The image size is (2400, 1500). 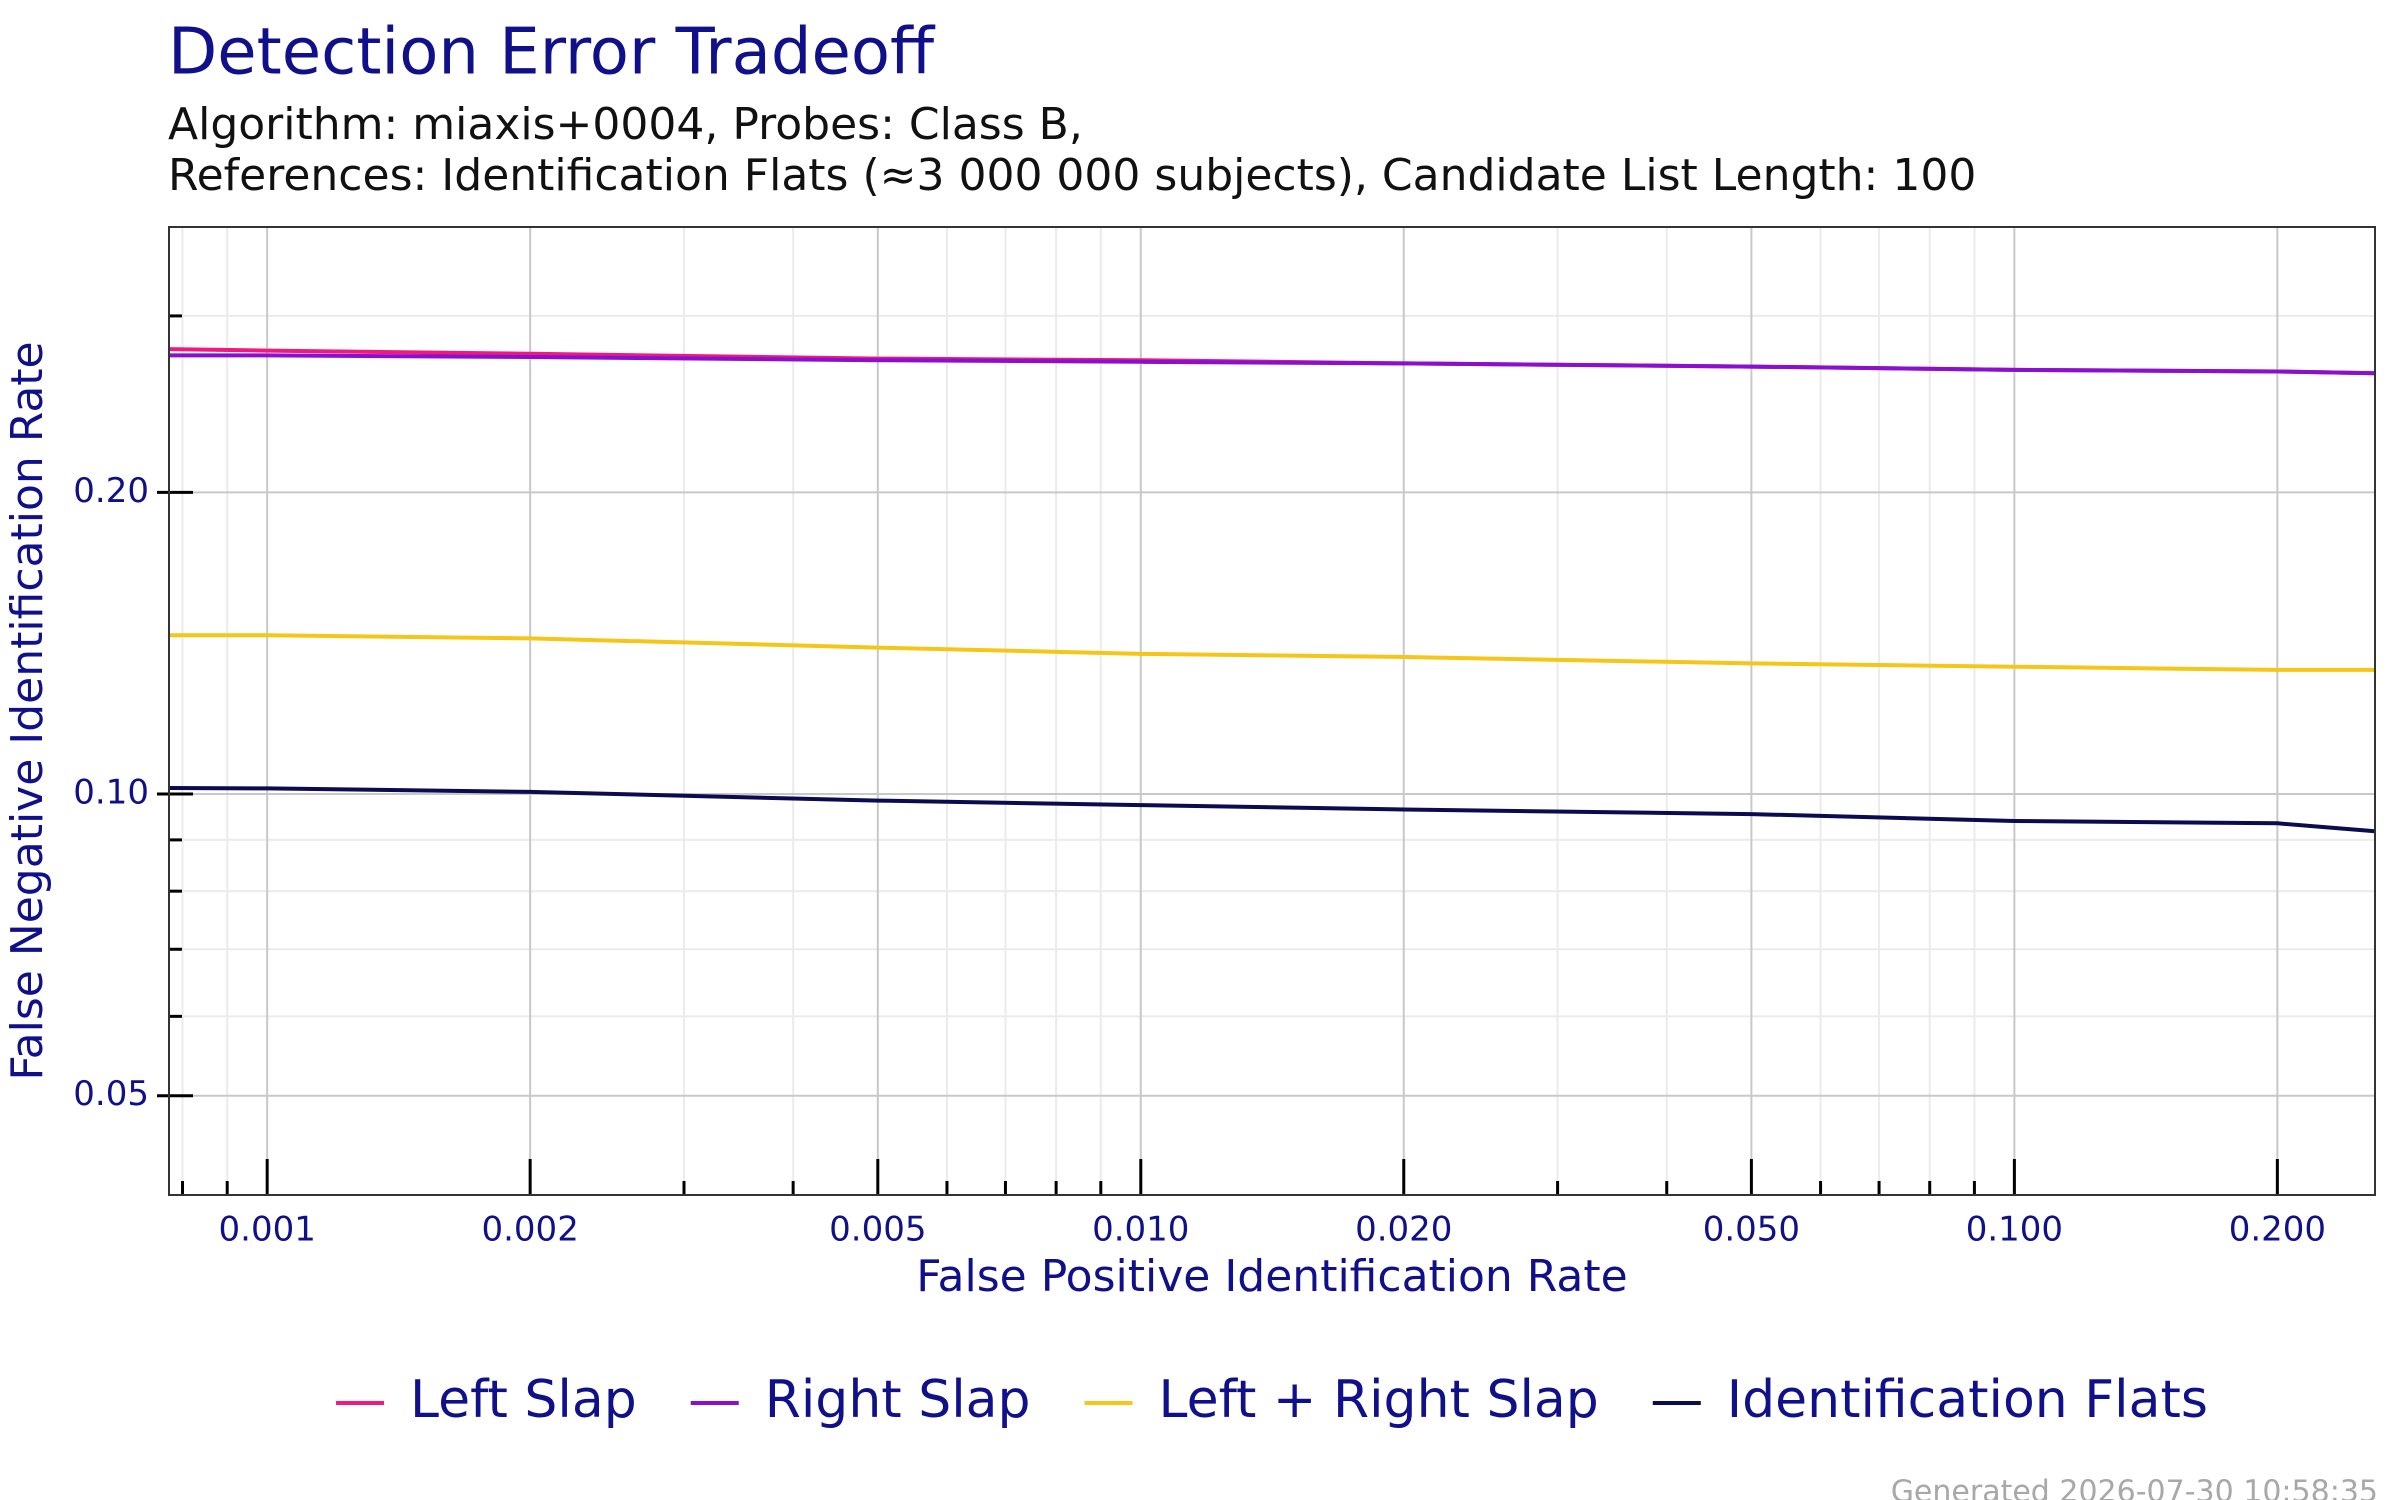 What do you see at coordinates (27, 710) in the screenshot?
I see `y-axis-title: False Negative Identification Rate` at bounding box center [27, 710].